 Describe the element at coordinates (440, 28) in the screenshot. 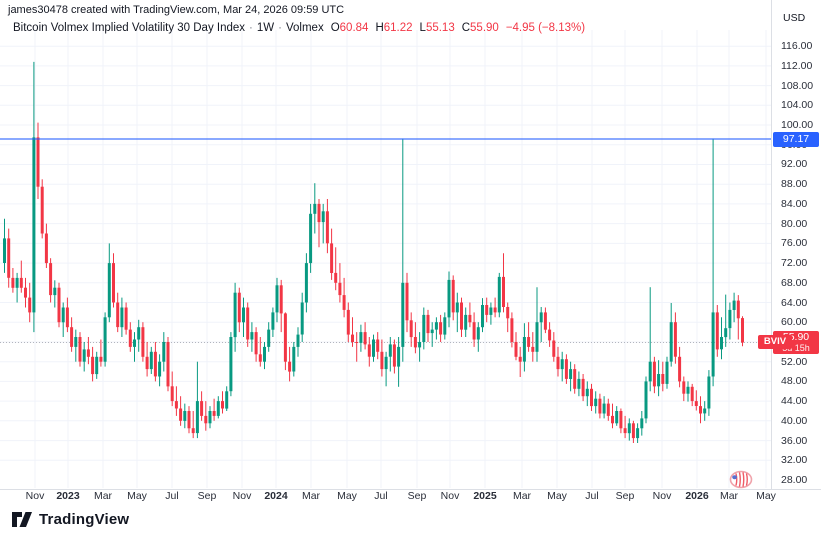

I see `low-value: 55.13` at that location.